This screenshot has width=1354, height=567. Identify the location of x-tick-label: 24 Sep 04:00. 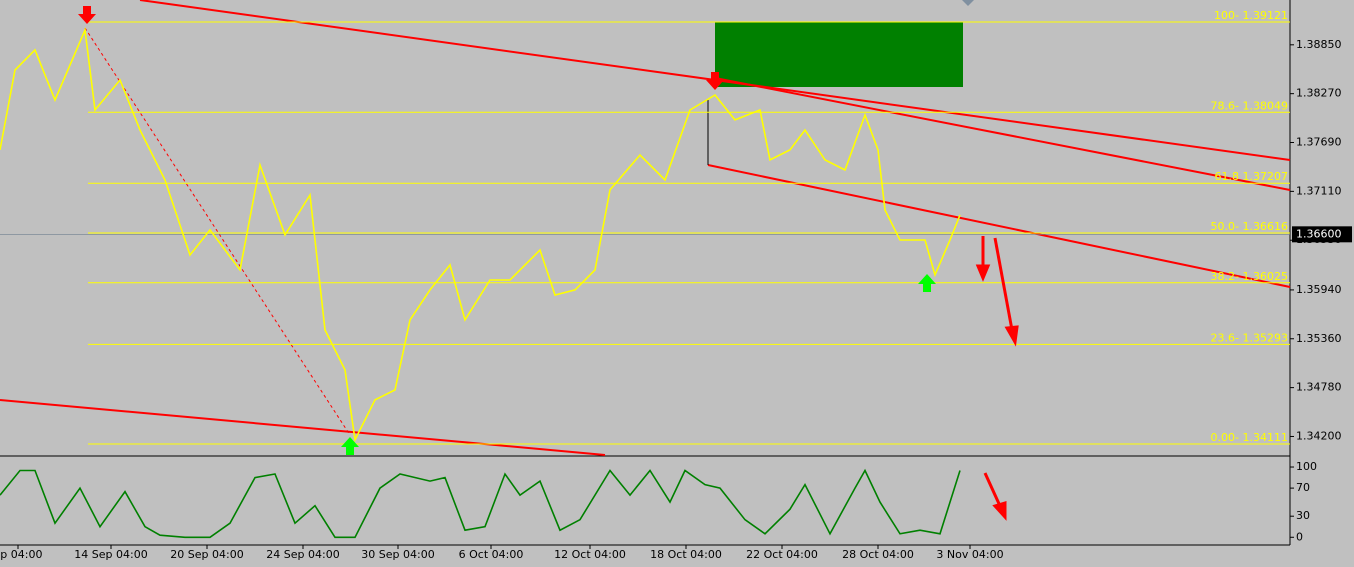
(302, 554).